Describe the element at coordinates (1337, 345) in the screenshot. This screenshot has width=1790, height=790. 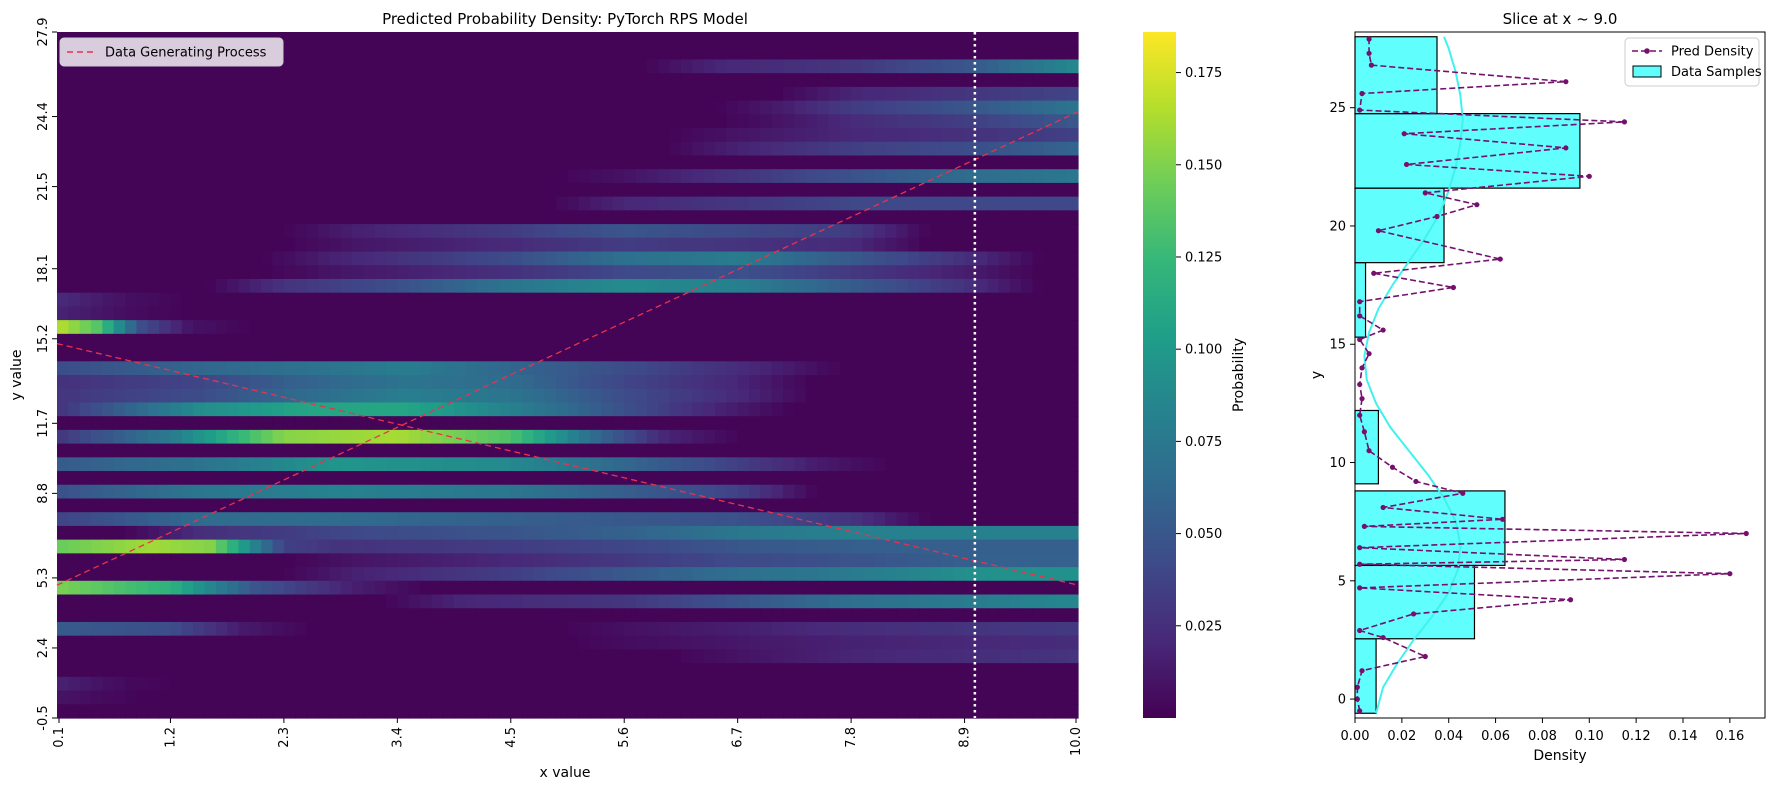
I see `slice-y-tick-label: 15` at that location.